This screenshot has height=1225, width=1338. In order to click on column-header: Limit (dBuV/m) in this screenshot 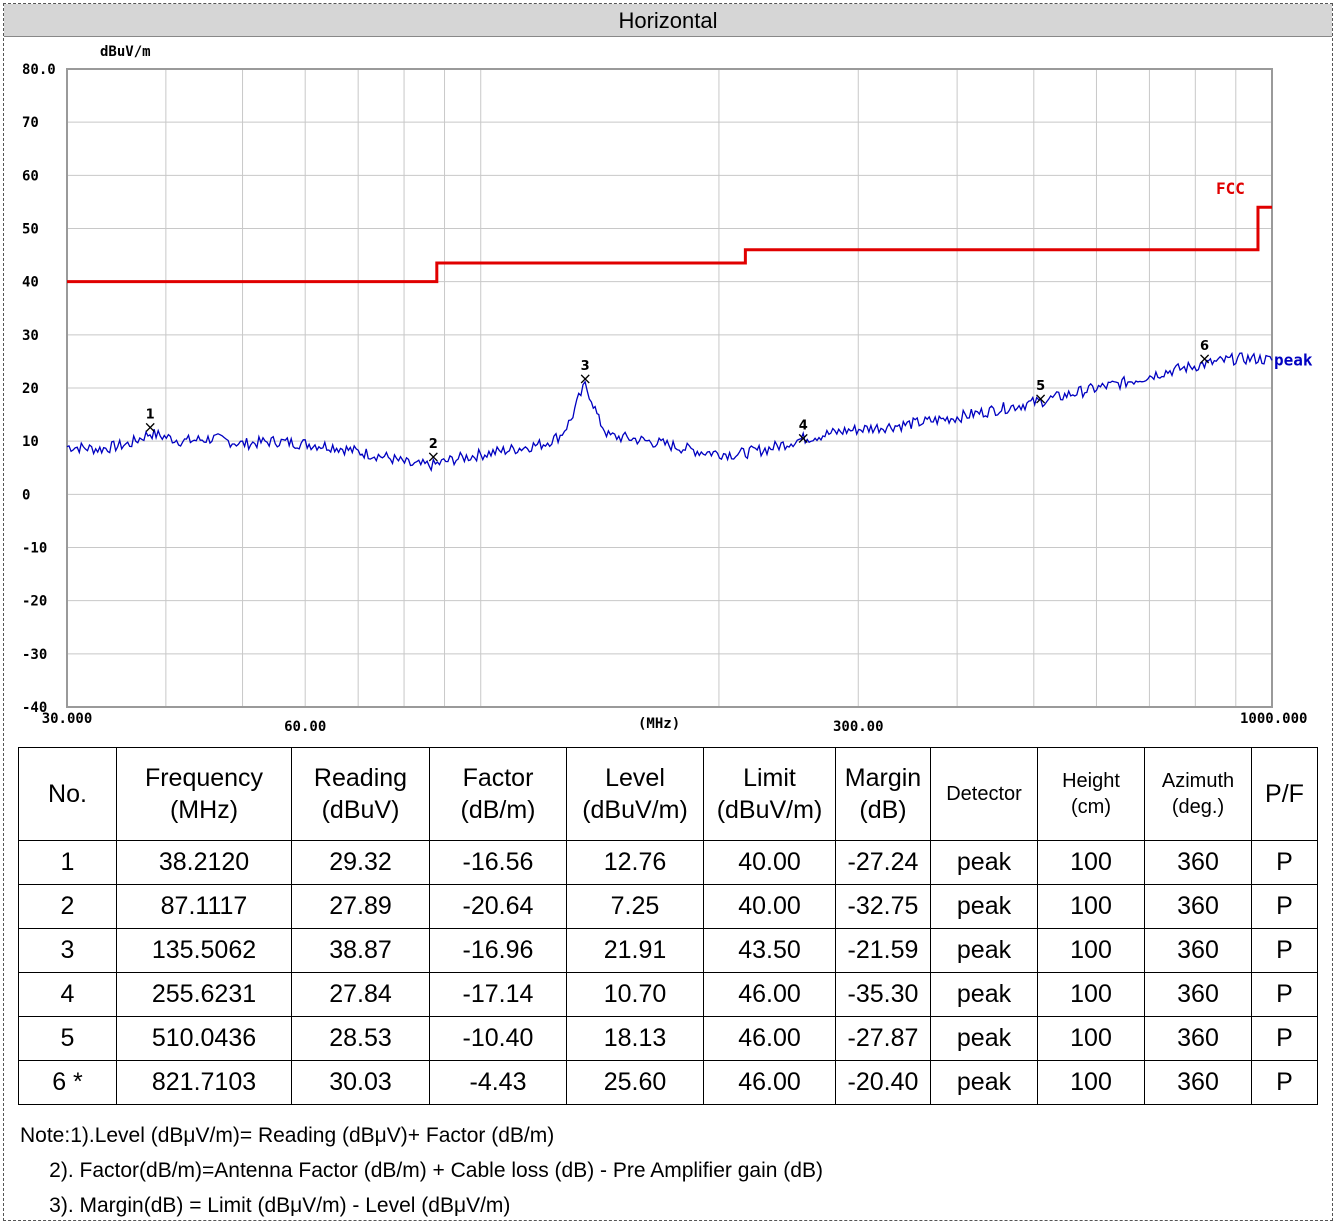, I will do `click(769, 794)`.